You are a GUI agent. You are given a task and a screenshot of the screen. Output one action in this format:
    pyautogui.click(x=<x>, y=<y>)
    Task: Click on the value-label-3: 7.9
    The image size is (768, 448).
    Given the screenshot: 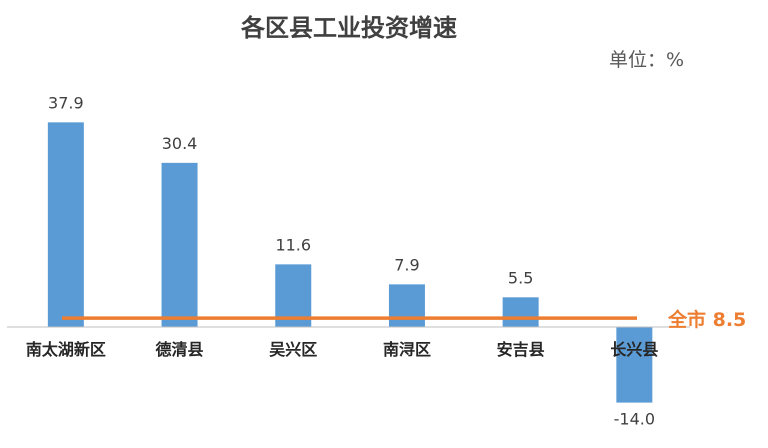 What is the action you would take?
    pyautogui.click(x=406, y=264)
    